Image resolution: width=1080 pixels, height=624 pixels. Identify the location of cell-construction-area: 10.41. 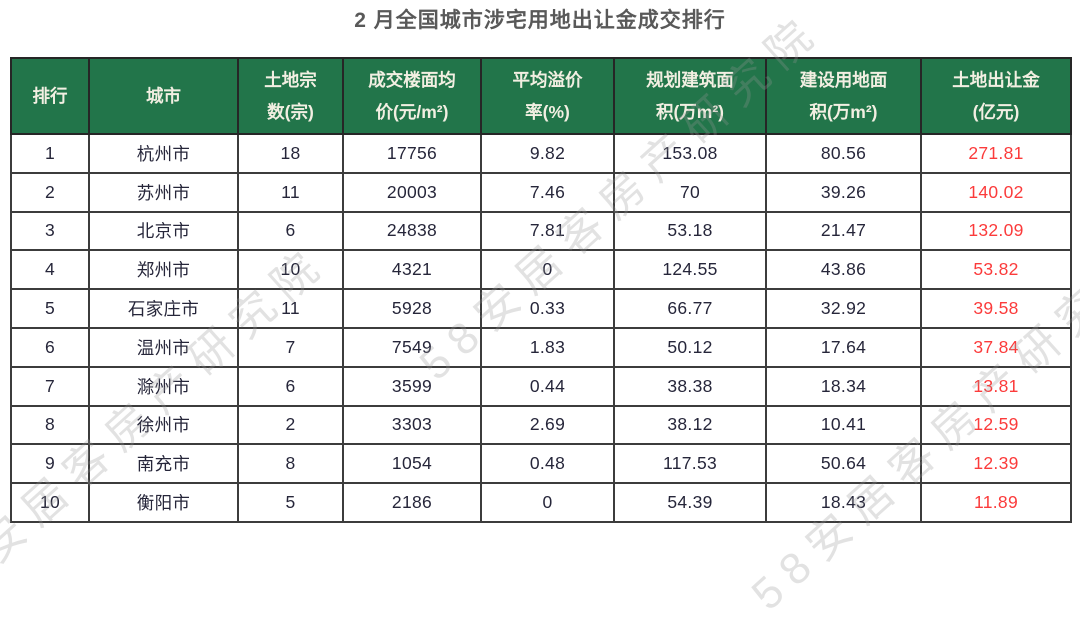
(843, 425).